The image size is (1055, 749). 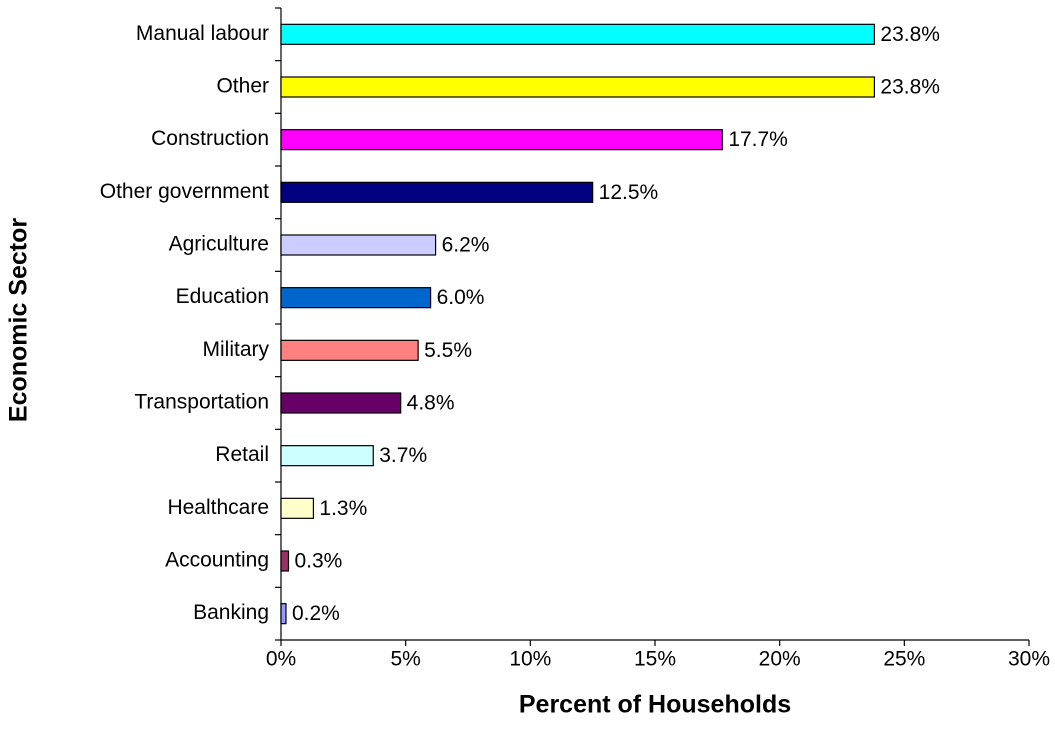 I want to click on x-tick-label: 10%, so click(x=530, y=659).